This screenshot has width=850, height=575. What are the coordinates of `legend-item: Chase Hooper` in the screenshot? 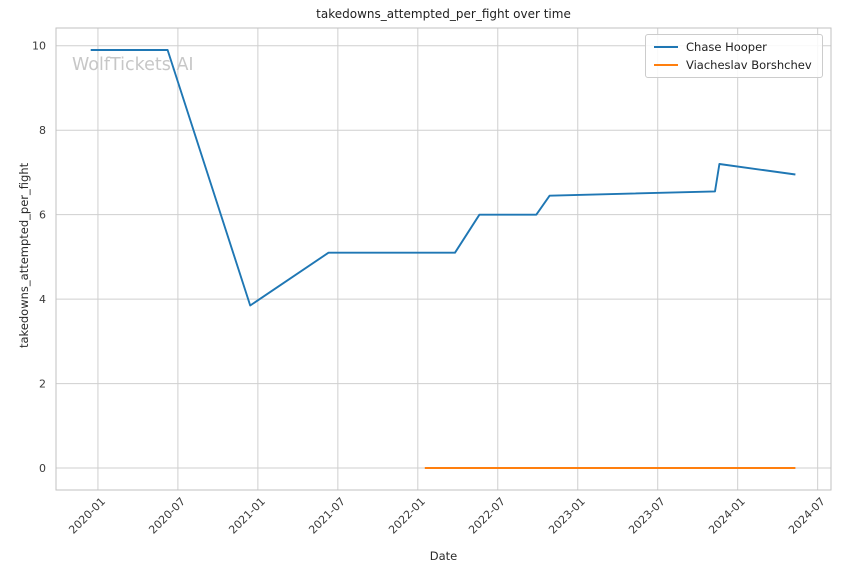 It's located at (733, 47).